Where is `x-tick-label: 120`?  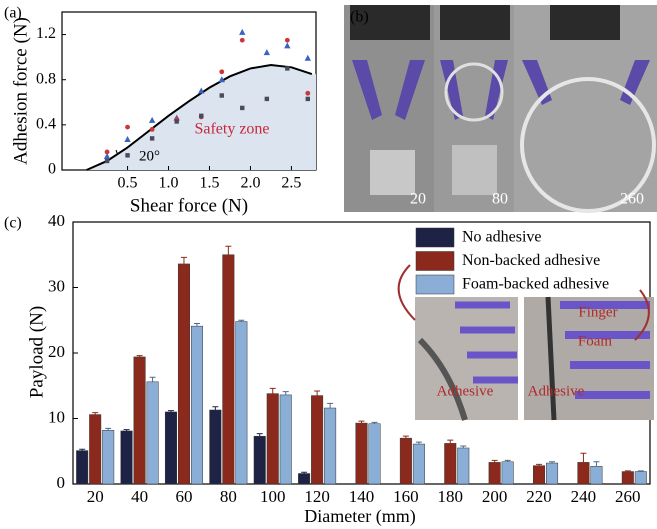
x-tick-label: 120 is located at coordinates (317, 496).